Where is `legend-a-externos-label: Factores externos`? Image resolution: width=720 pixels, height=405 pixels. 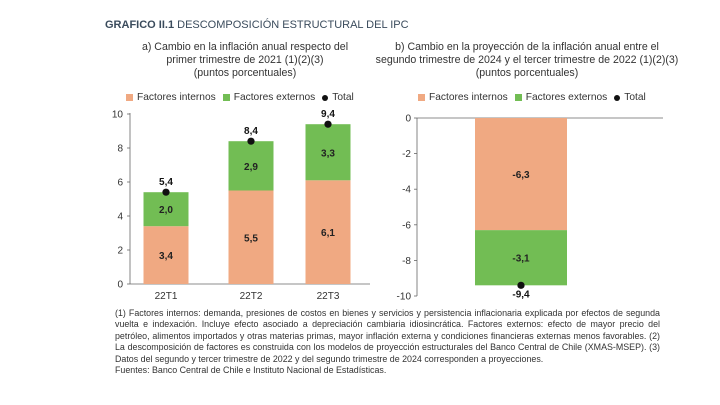 legend-a-externos-label: Factores externos is located at coordinates (274, 97).